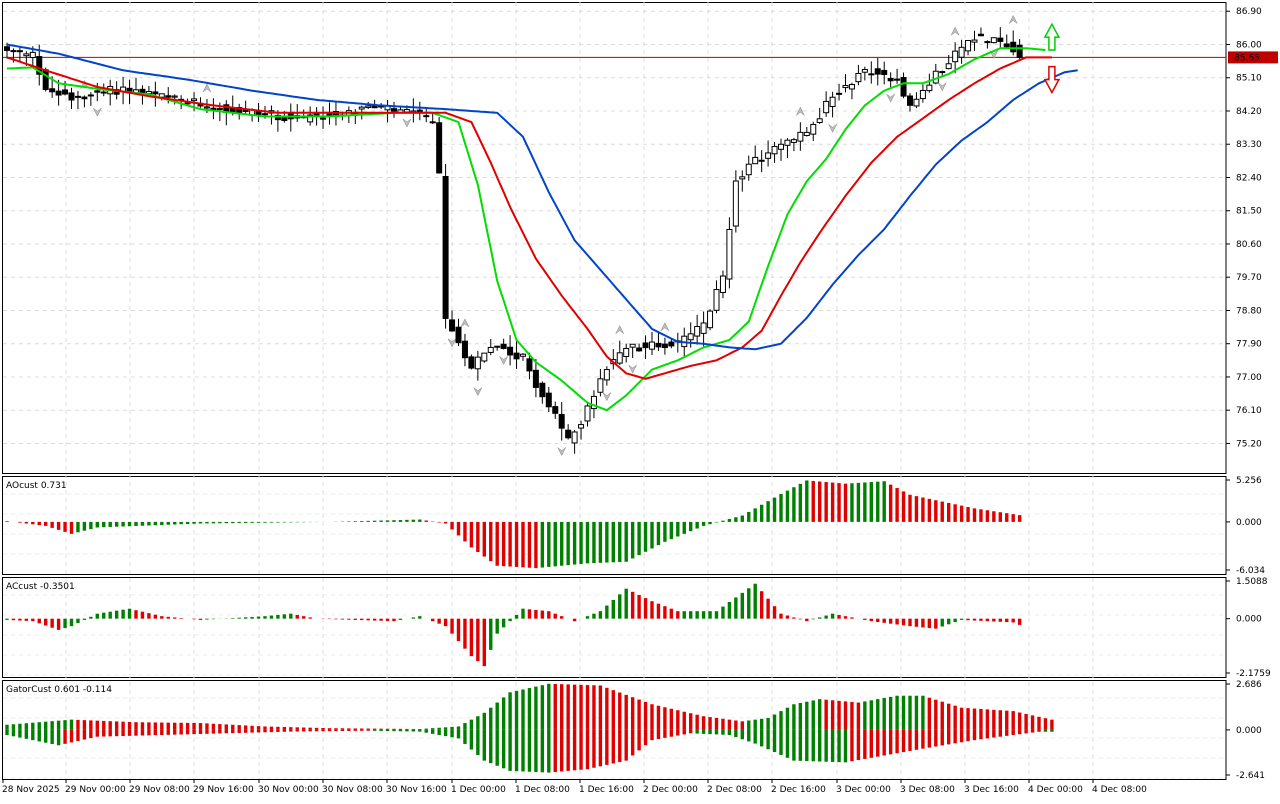 This screenshot has width=1280, height=804. What do you see at coordinates (478, 790) in the screenshot?
I see `x-tick-label: 1 Dec 00:00` at bounding box center [478, 790].